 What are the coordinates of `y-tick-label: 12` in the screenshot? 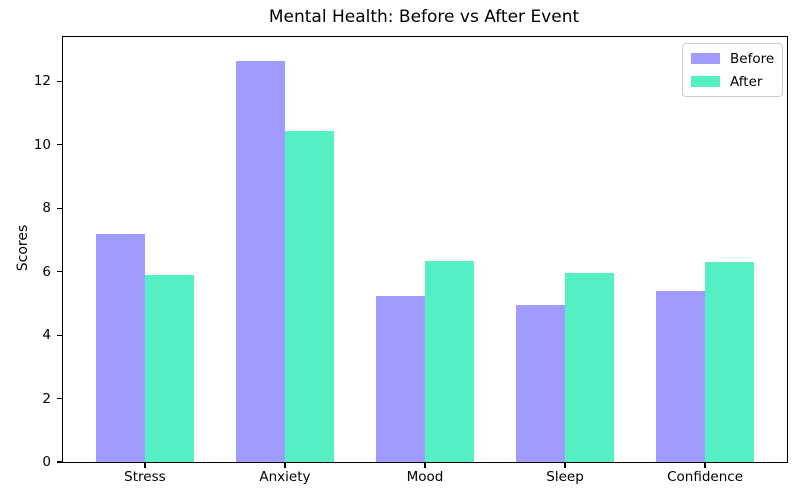 It's located at (42, 81).